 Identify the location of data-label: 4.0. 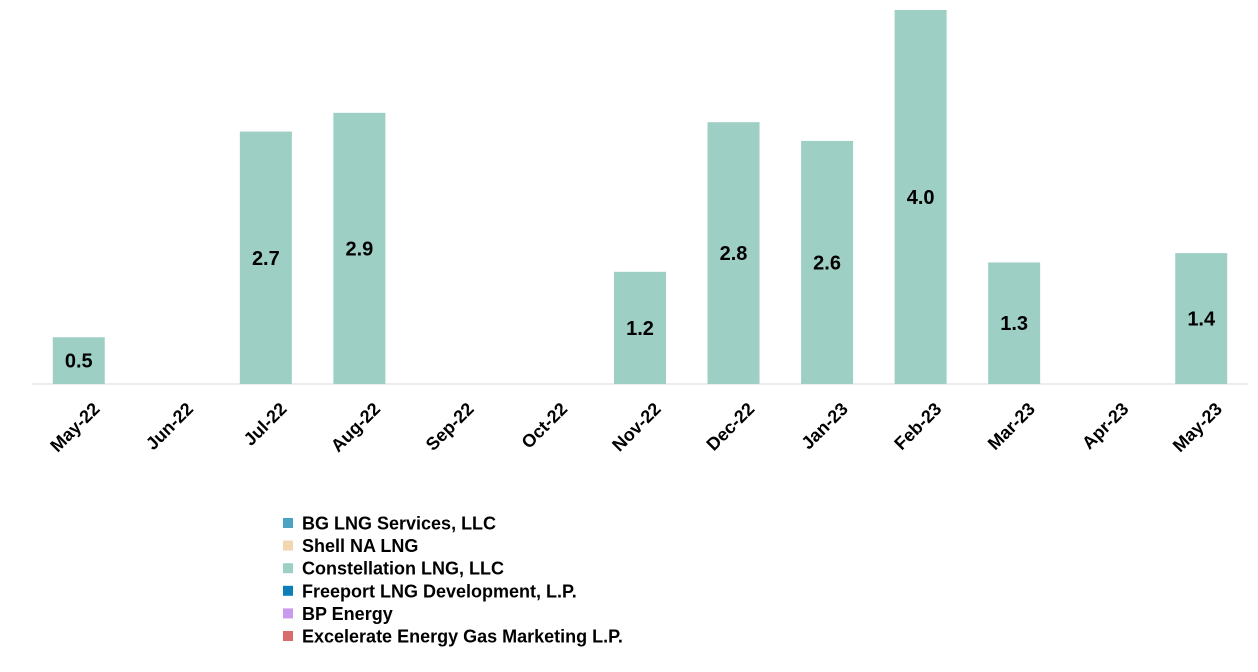
(921, 198).